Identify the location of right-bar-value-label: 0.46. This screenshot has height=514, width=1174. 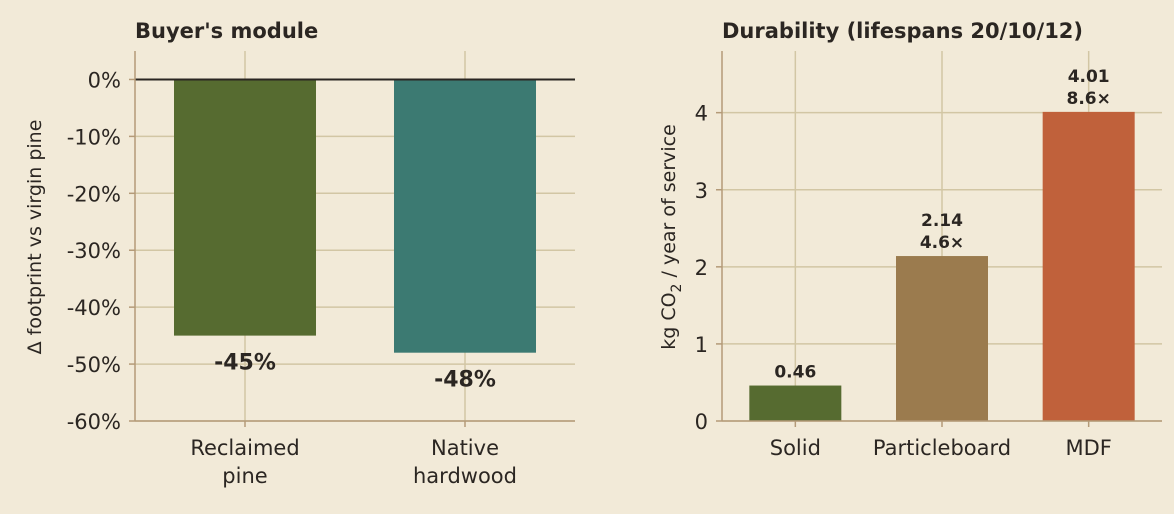
(795, 373).